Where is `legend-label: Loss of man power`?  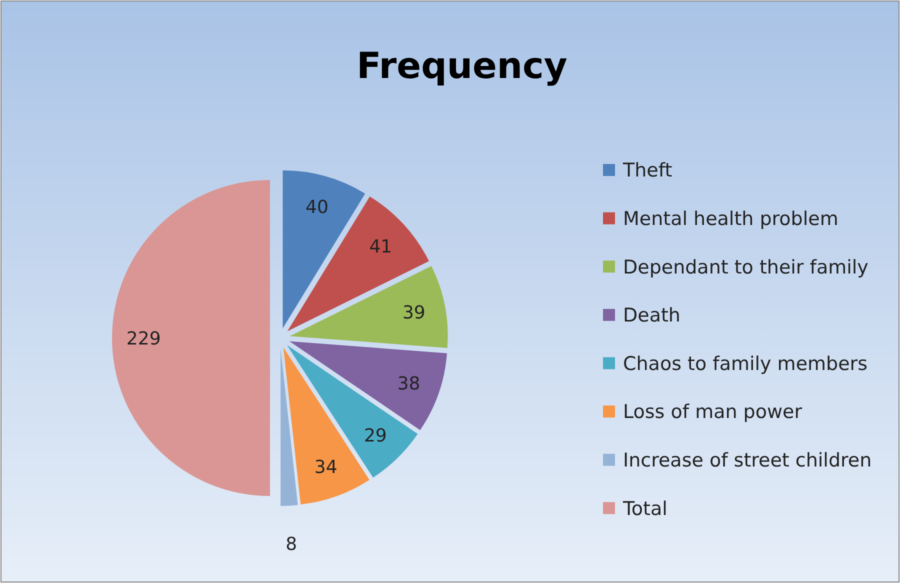 legend-label: Loss of man power is located at coordinates (712, 412).